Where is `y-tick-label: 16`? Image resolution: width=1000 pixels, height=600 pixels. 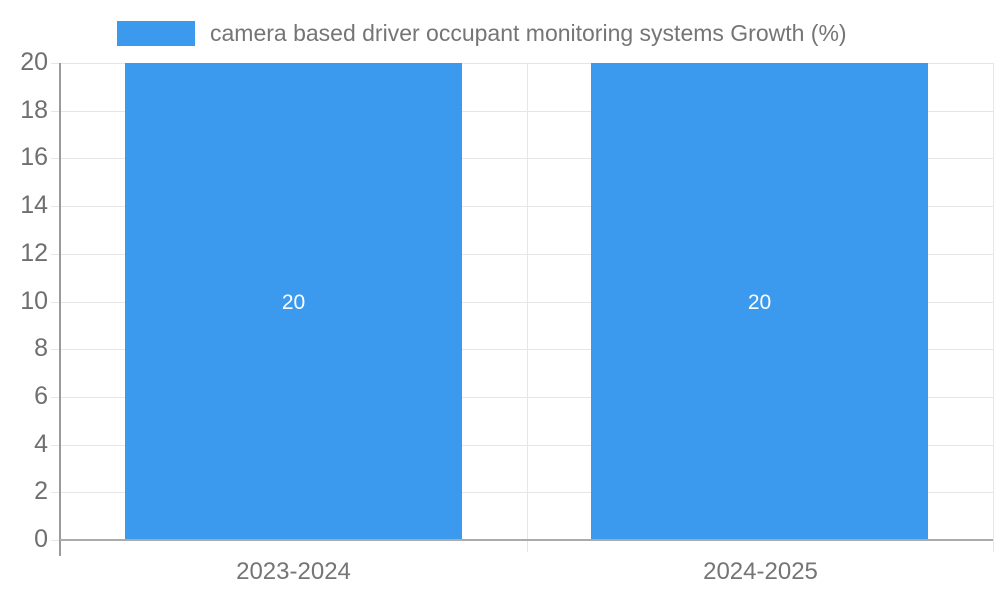 y-tick-label: 16 is located at coordinates (34, 157).